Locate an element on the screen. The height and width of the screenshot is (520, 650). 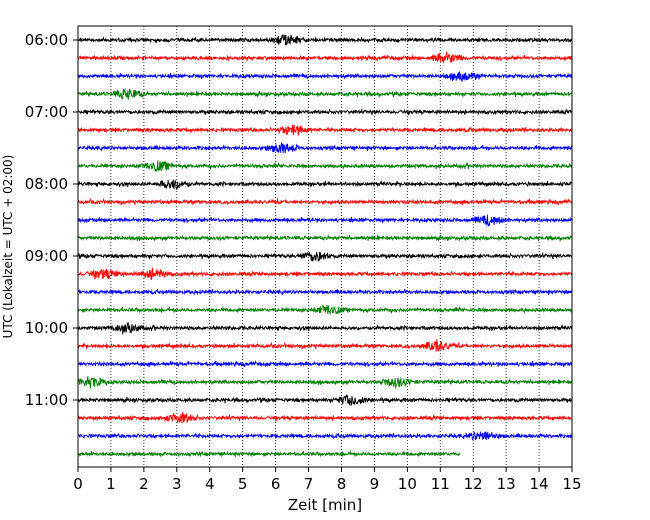
x-tick-label: 7 is located at coordinates (309, 484).